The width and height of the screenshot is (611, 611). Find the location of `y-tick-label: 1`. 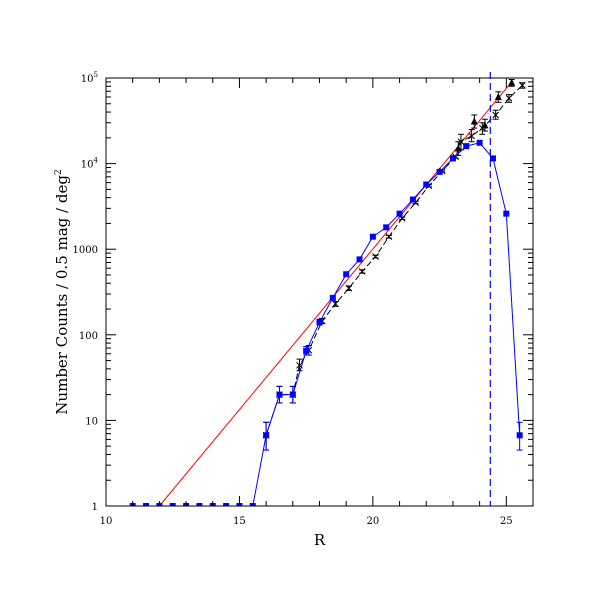

y-tick-label: 1 is located at coordinates (95, 507).